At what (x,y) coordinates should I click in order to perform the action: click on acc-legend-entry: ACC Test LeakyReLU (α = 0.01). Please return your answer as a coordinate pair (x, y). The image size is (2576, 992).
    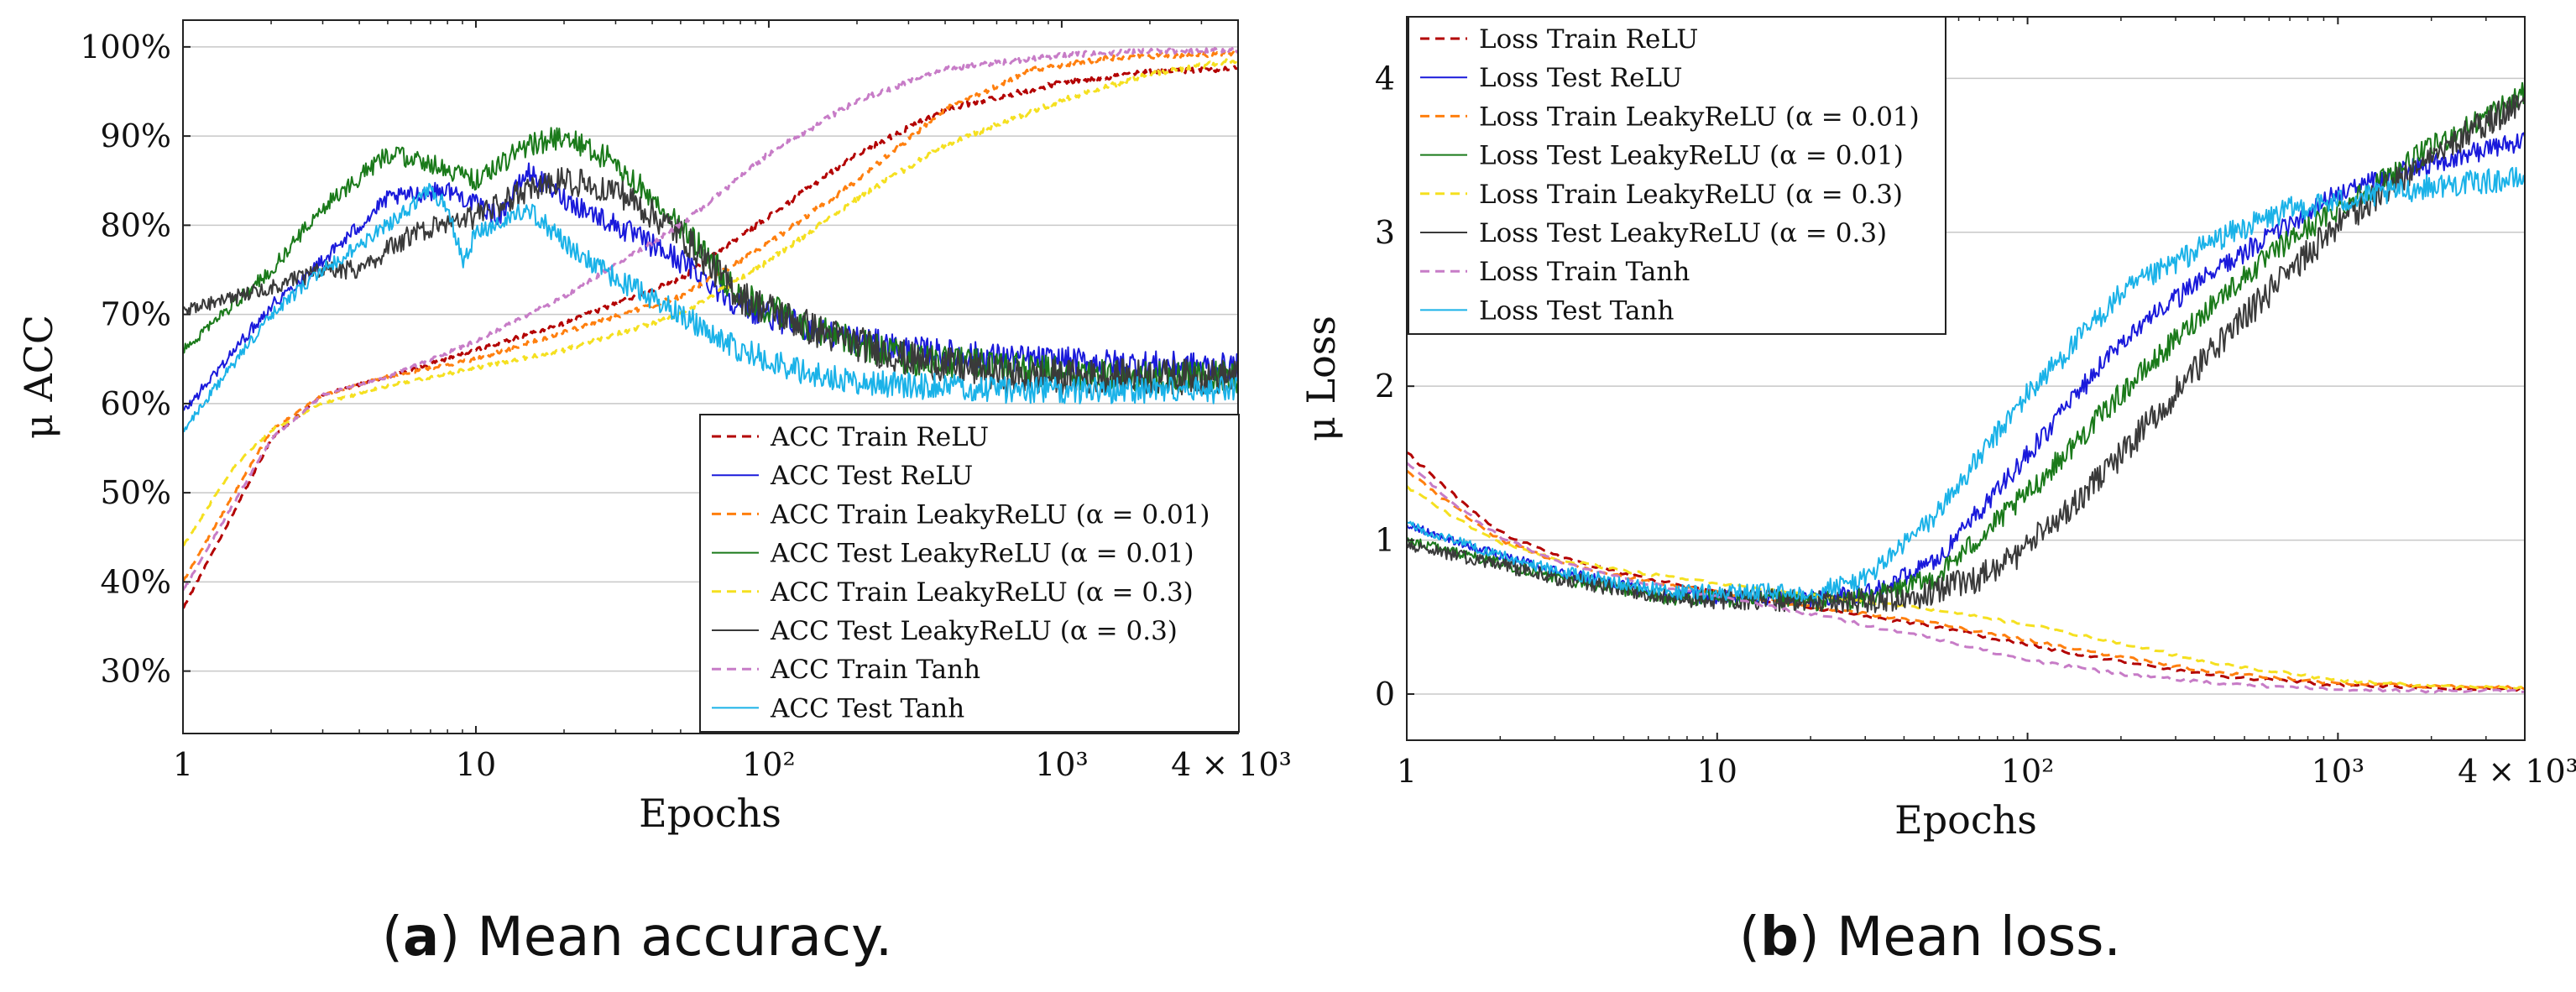
    Looking at the image, I should click on (982, 554).